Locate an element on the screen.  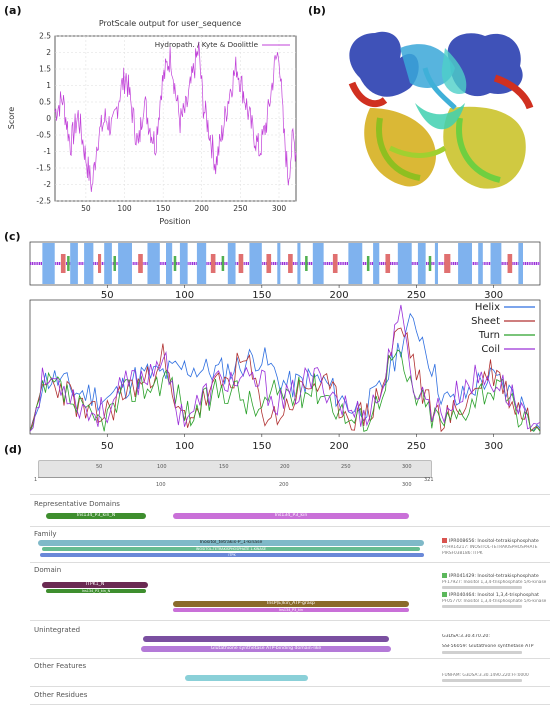
section-family: Family is located at coordinates (45, 534).